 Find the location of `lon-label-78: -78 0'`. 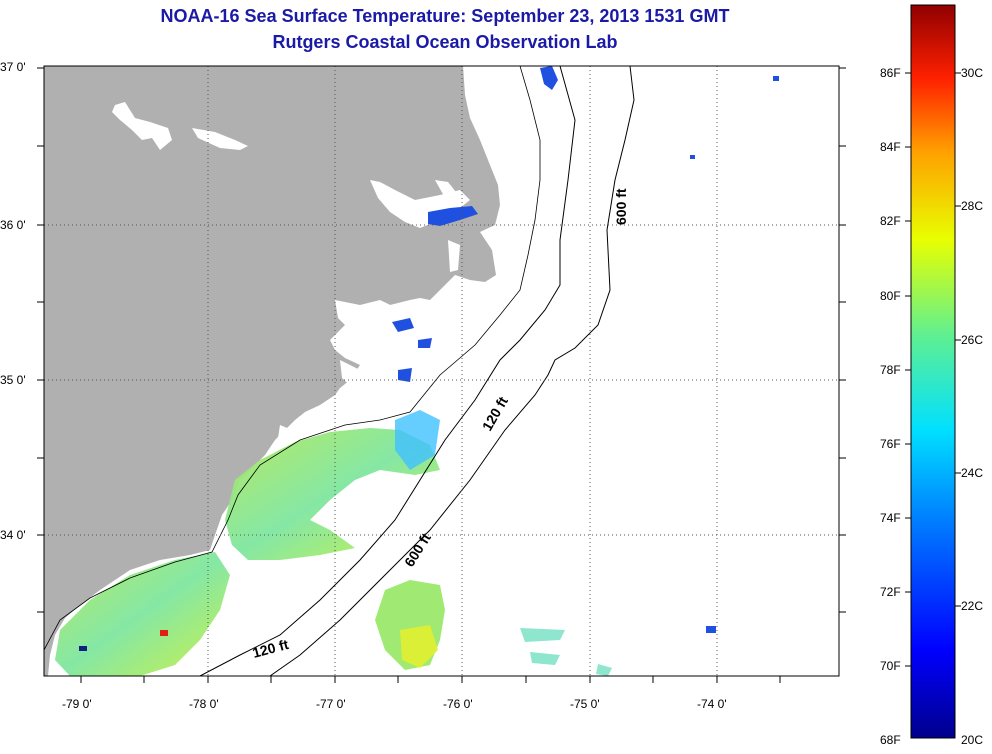

lon-label-78: -78 0' is located at coordinates (204, 704).